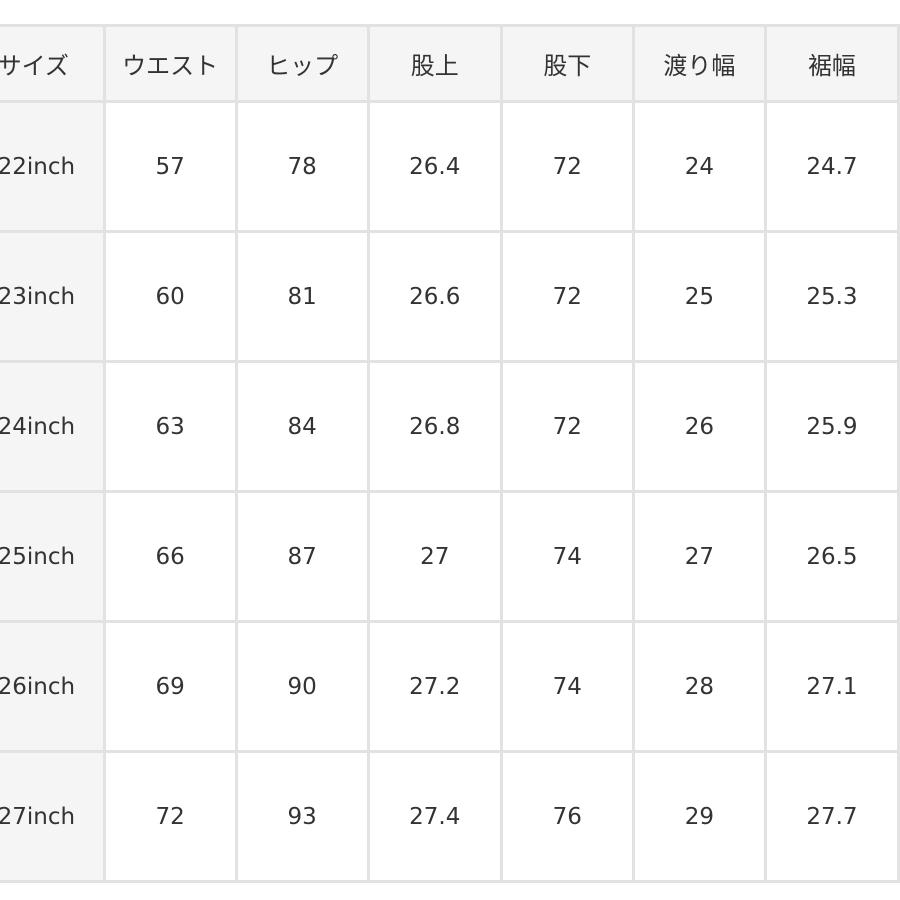  I want to click on size-label: 27inch, so click(38, 816).